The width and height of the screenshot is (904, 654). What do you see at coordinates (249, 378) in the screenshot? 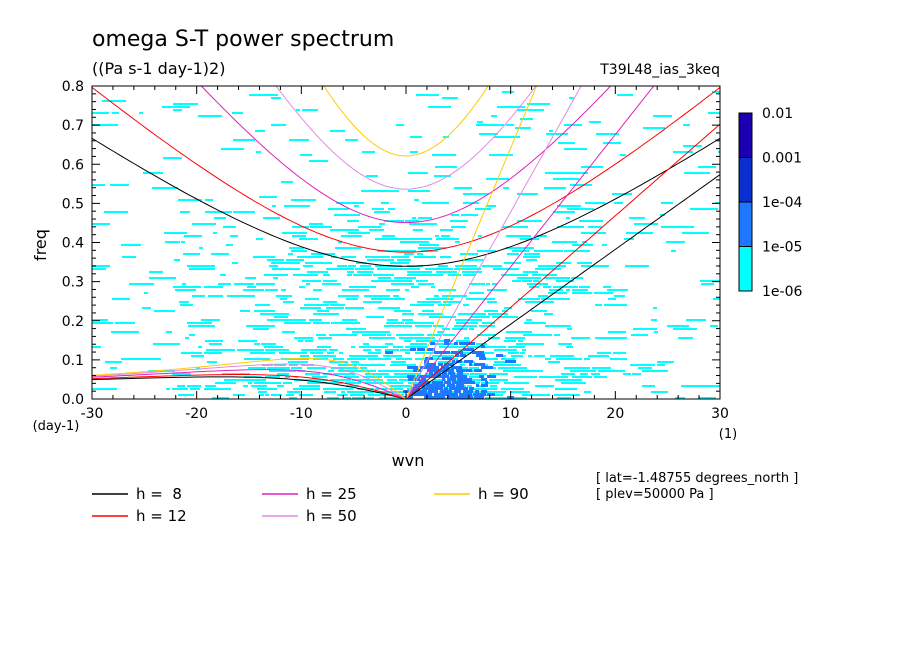
I see `dispersion-curve-h90` at bounding box center [249, 378].